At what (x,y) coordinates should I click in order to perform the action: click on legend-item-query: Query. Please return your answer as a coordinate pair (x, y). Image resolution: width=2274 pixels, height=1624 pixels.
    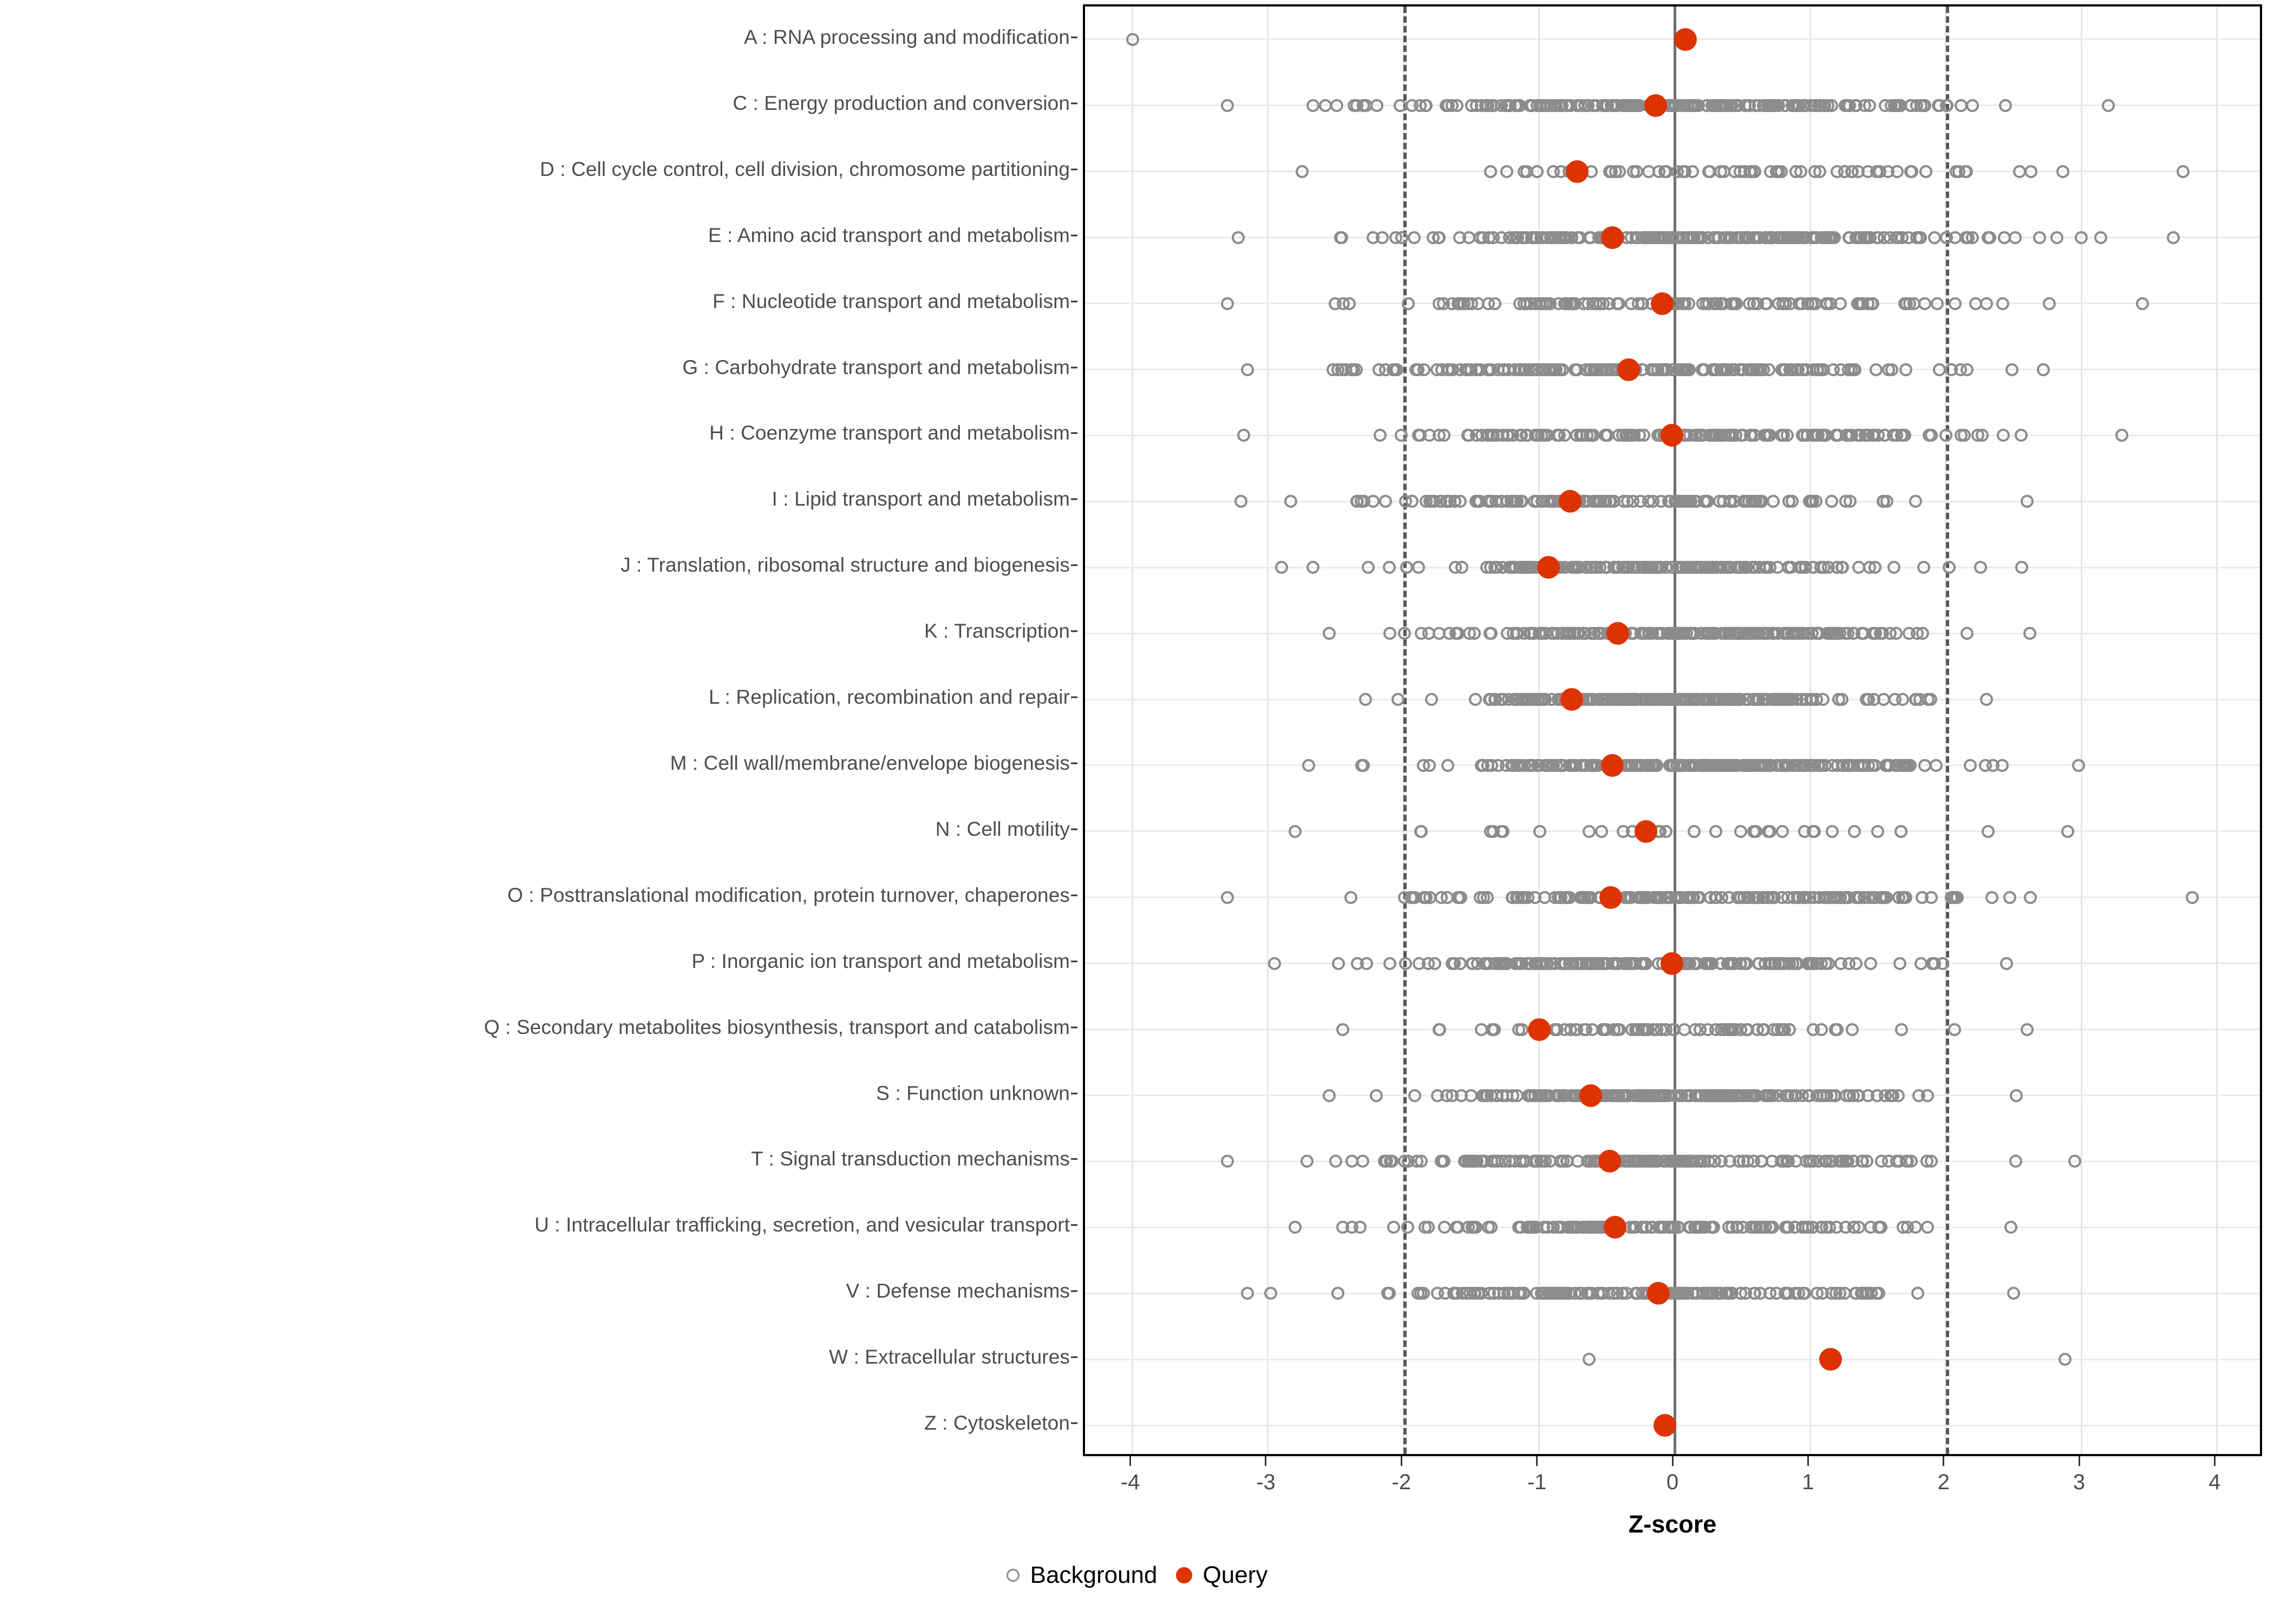
    Looking at the image, I should click on (1221, 1575).